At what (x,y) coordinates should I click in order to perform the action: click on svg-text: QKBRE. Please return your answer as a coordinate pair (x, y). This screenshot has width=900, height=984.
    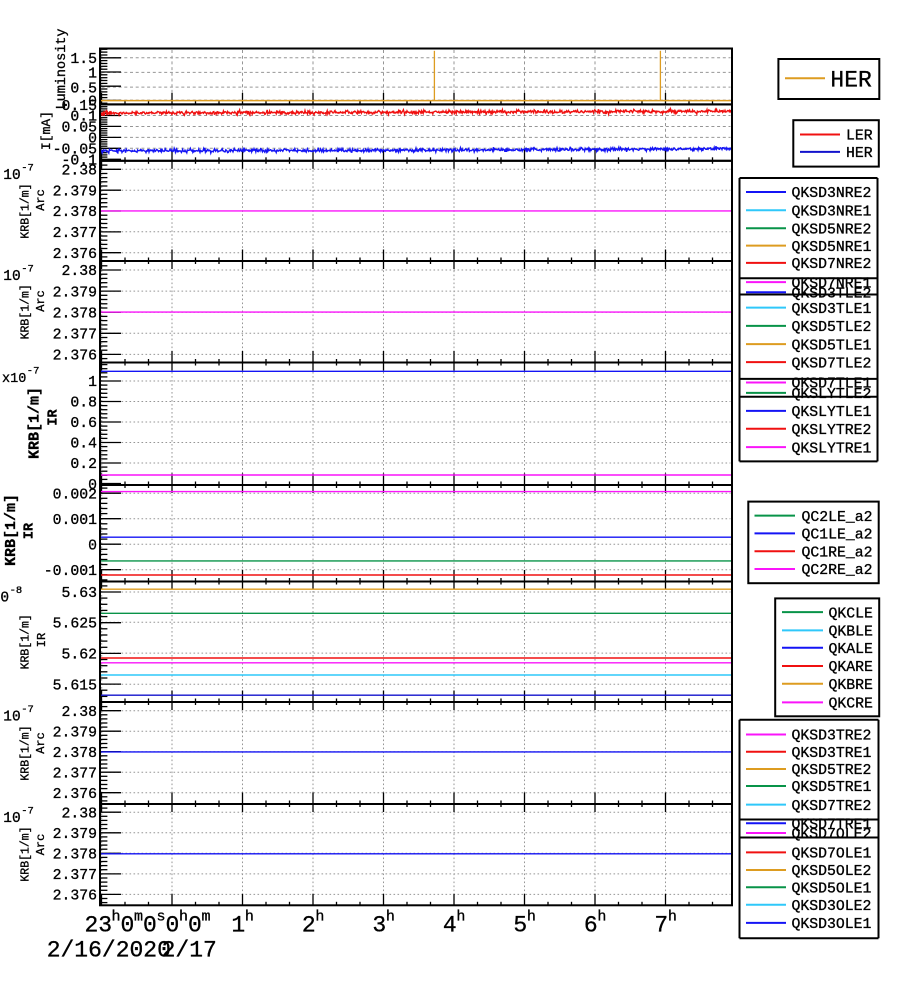
    Looking at the image, I should click on (851, 686).